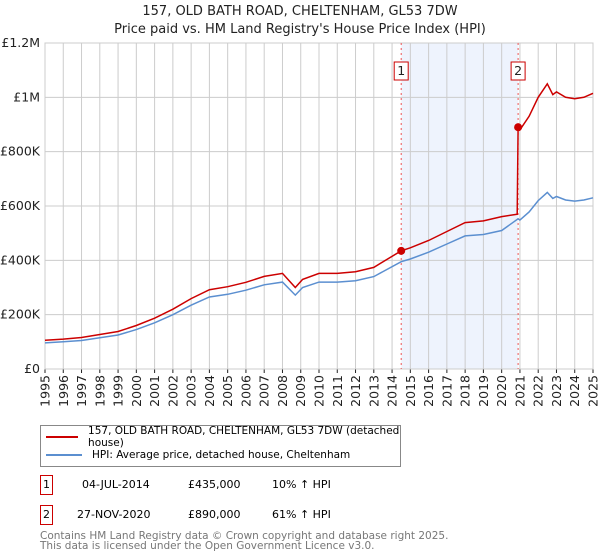 This screenshot has width=600, height=560. Describe the element at coordinates (154, 391) in the screenshot. I see `x-tick-label: 2001` at that location.